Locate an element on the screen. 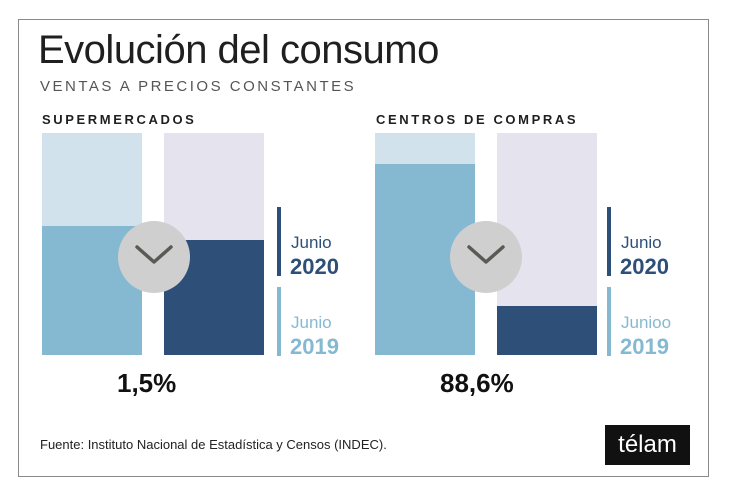 Image resolution: width=730 pixels, height=500 pixels. legend-marker-2020-centros is located at coordinates (609, 241).